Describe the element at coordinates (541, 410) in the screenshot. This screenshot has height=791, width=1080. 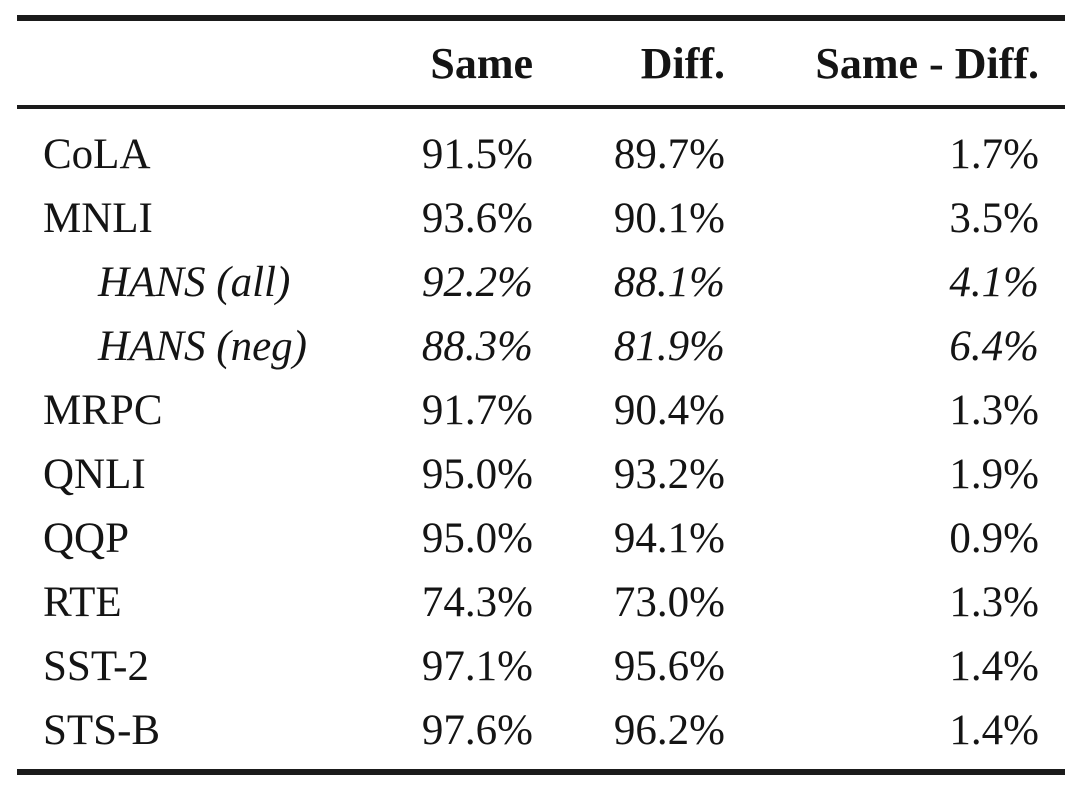
I see `table-row-mrpc: MRPC 91.7% 90.4% 1.3%` at that location.